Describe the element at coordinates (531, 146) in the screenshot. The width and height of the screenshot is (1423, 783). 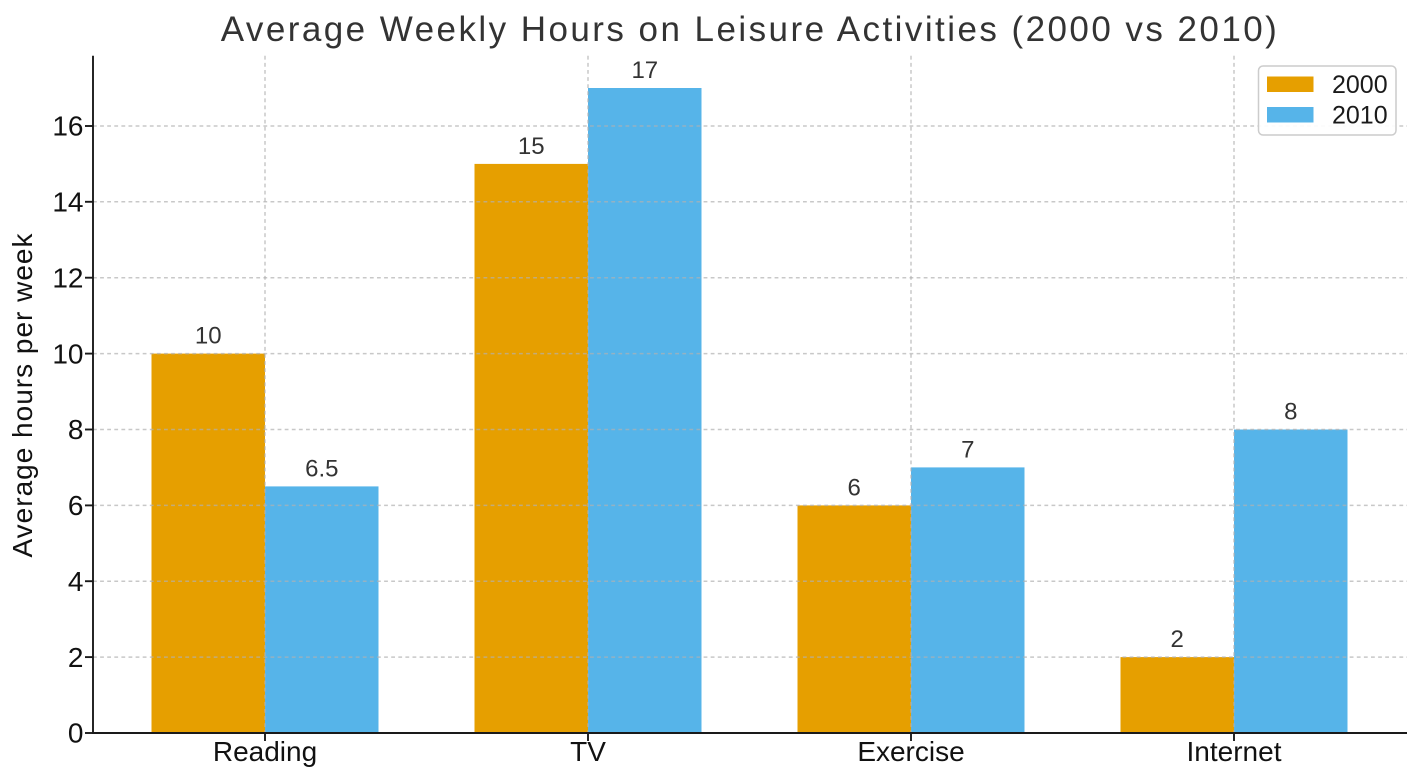
I see `svg-text: 15` at that location.